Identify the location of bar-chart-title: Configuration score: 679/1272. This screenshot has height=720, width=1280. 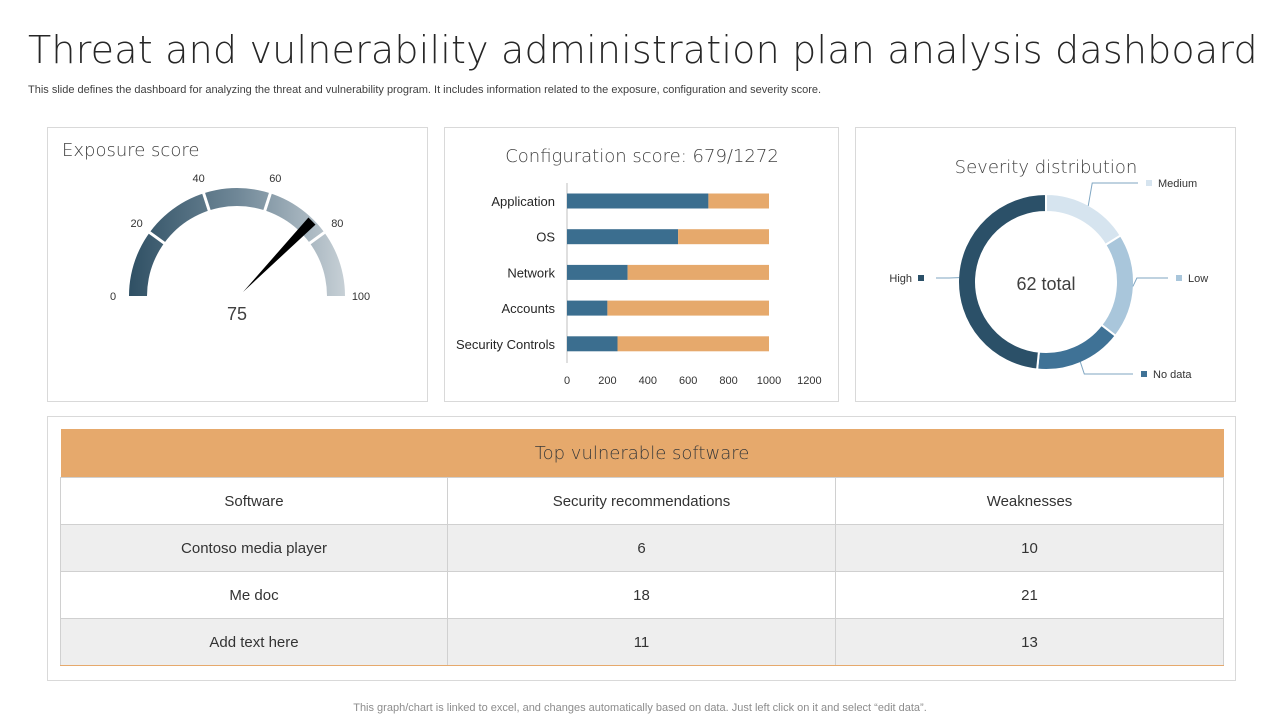
(642, 156).